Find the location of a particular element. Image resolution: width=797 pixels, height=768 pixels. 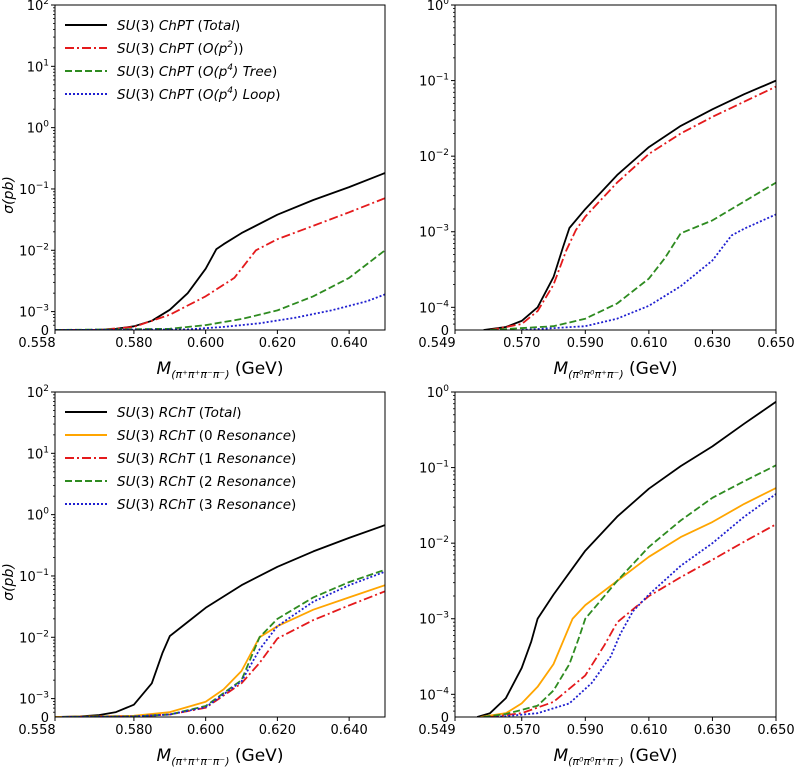

legend-label-3: SU(3) ChPT (O(p4) Loop) is located at coordinates (198, 94).